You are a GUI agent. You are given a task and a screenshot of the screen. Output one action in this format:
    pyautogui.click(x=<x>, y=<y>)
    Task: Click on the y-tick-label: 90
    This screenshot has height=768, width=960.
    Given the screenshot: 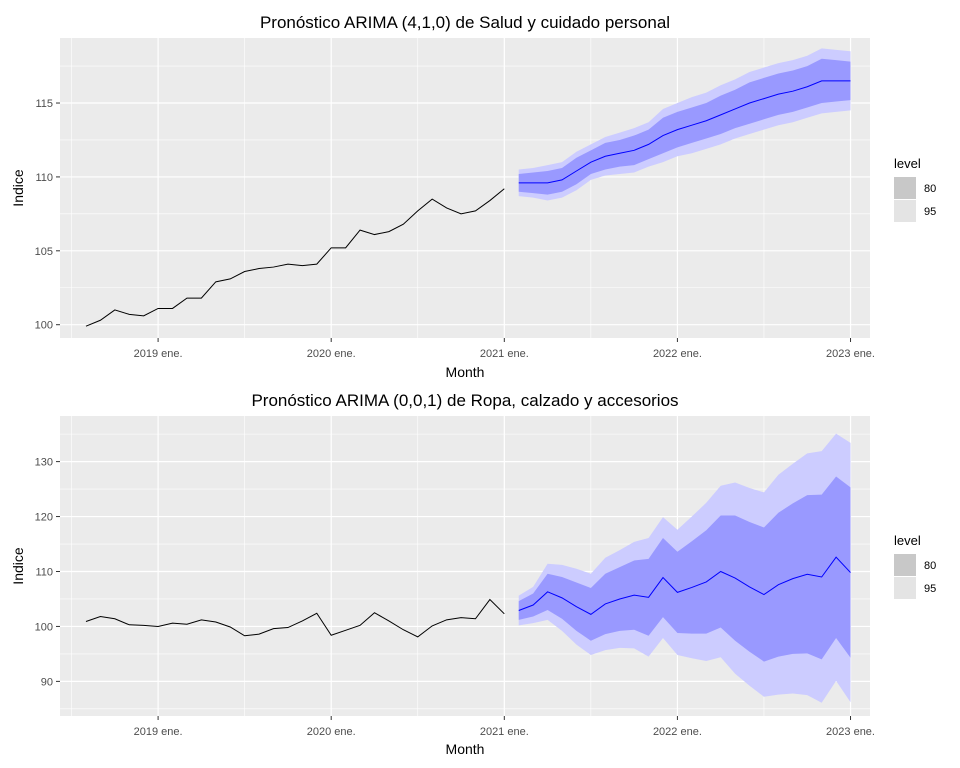 What is the action you would take?
    pyautogui.click(x=47, y=682)
    